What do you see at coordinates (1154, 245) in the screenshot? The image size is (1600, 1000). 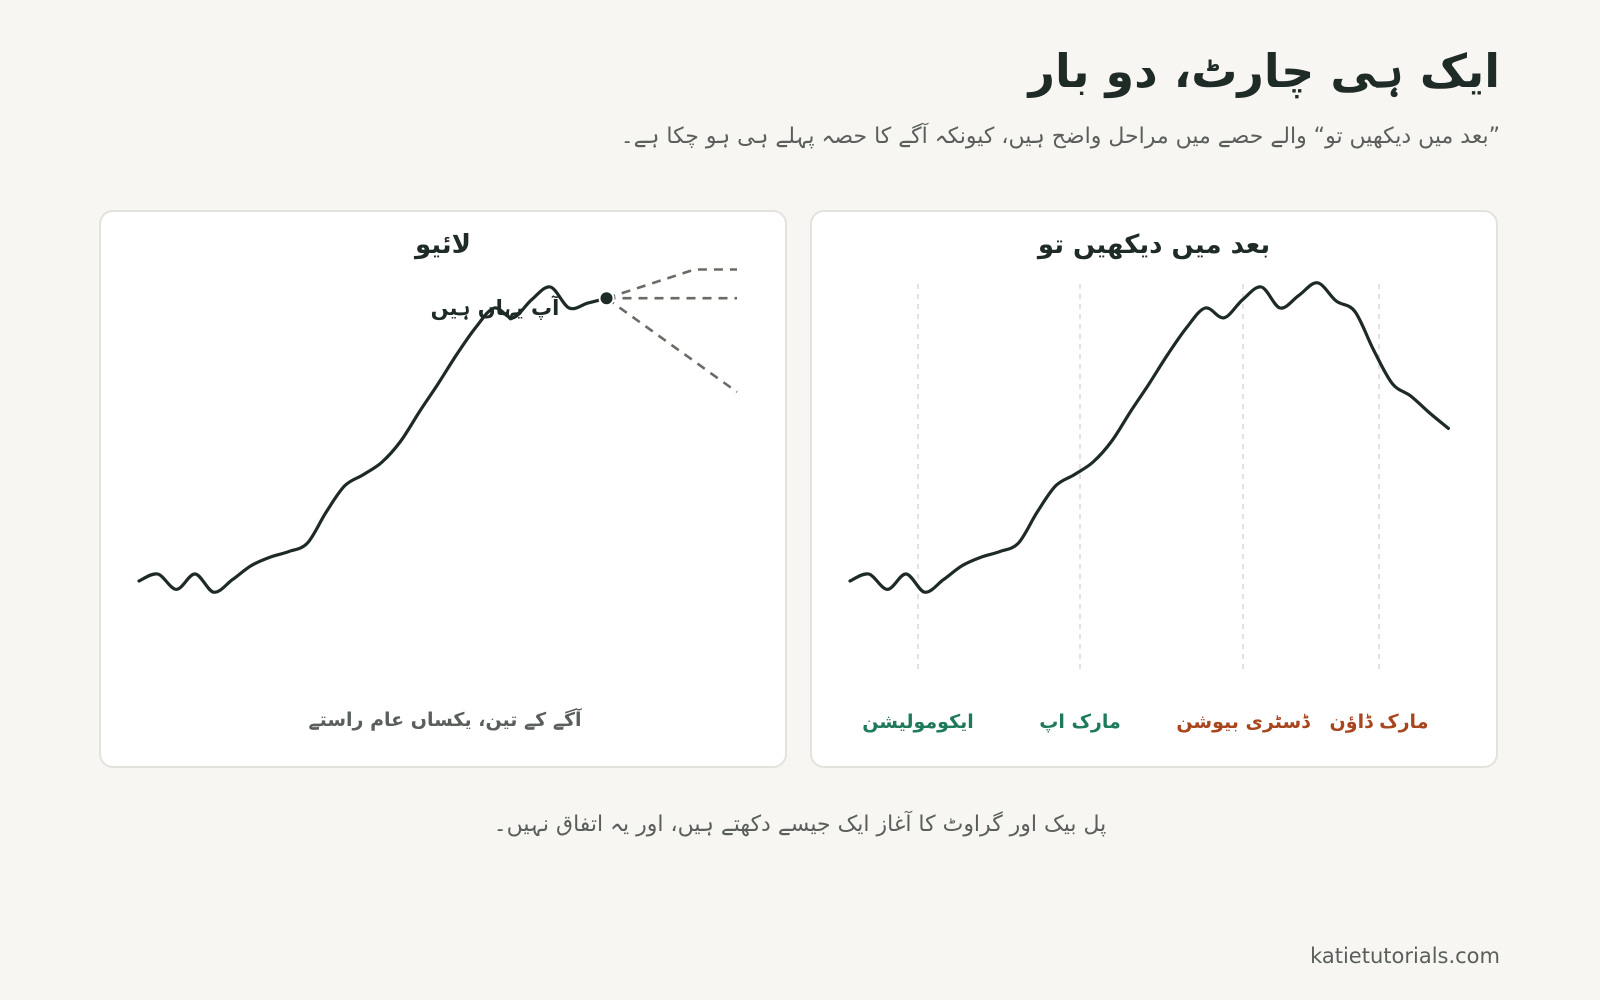 I see `hindsight-panel-title: بعد میں دیکھیں تو` at bounding box center [1154, 245].